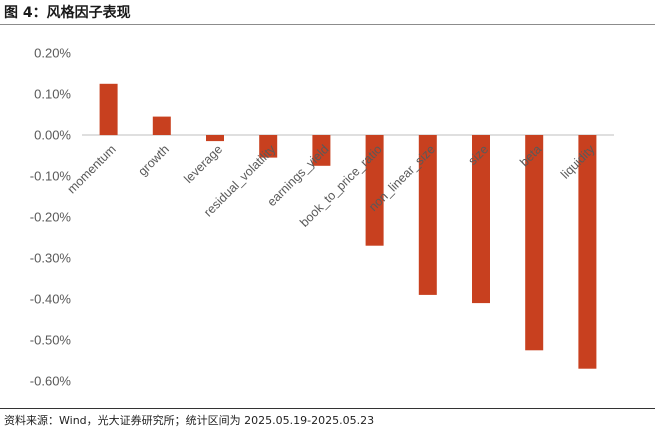 The height and width of the screenshot is (431, 655). What do you see at coordinates (327, 24) in the screenshot?
I see `title-divider` at bounding box center [327, 24].